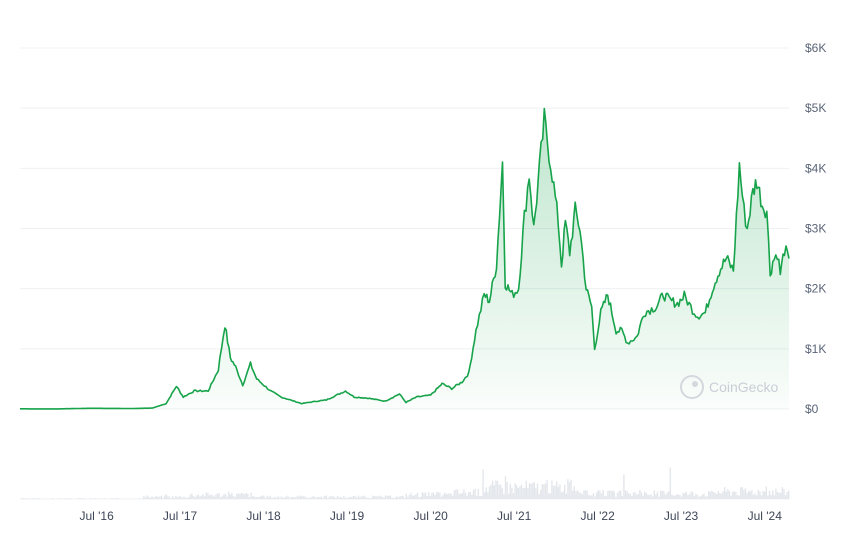 This screenshot has width=852, height=536. What do you see at coordinates (405, 483) in the screenshot?
I see `volume-bars` at bounding box center [405, 483].